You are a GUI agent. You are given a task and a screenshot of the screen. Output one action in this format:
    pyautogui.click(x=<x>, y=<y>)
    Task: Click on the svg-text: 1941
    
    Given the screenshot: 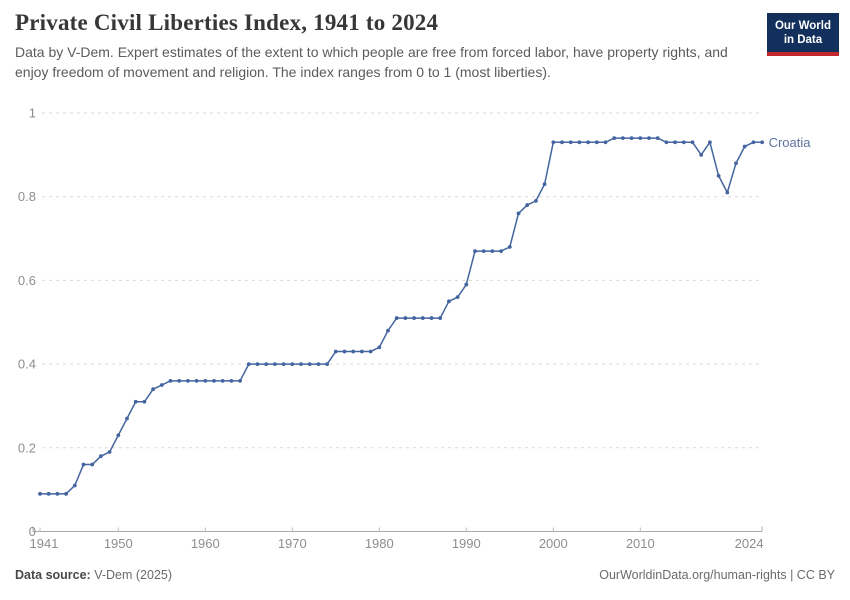 What is the action you would take?
    pyautogui.click(x=44, y=543)
    